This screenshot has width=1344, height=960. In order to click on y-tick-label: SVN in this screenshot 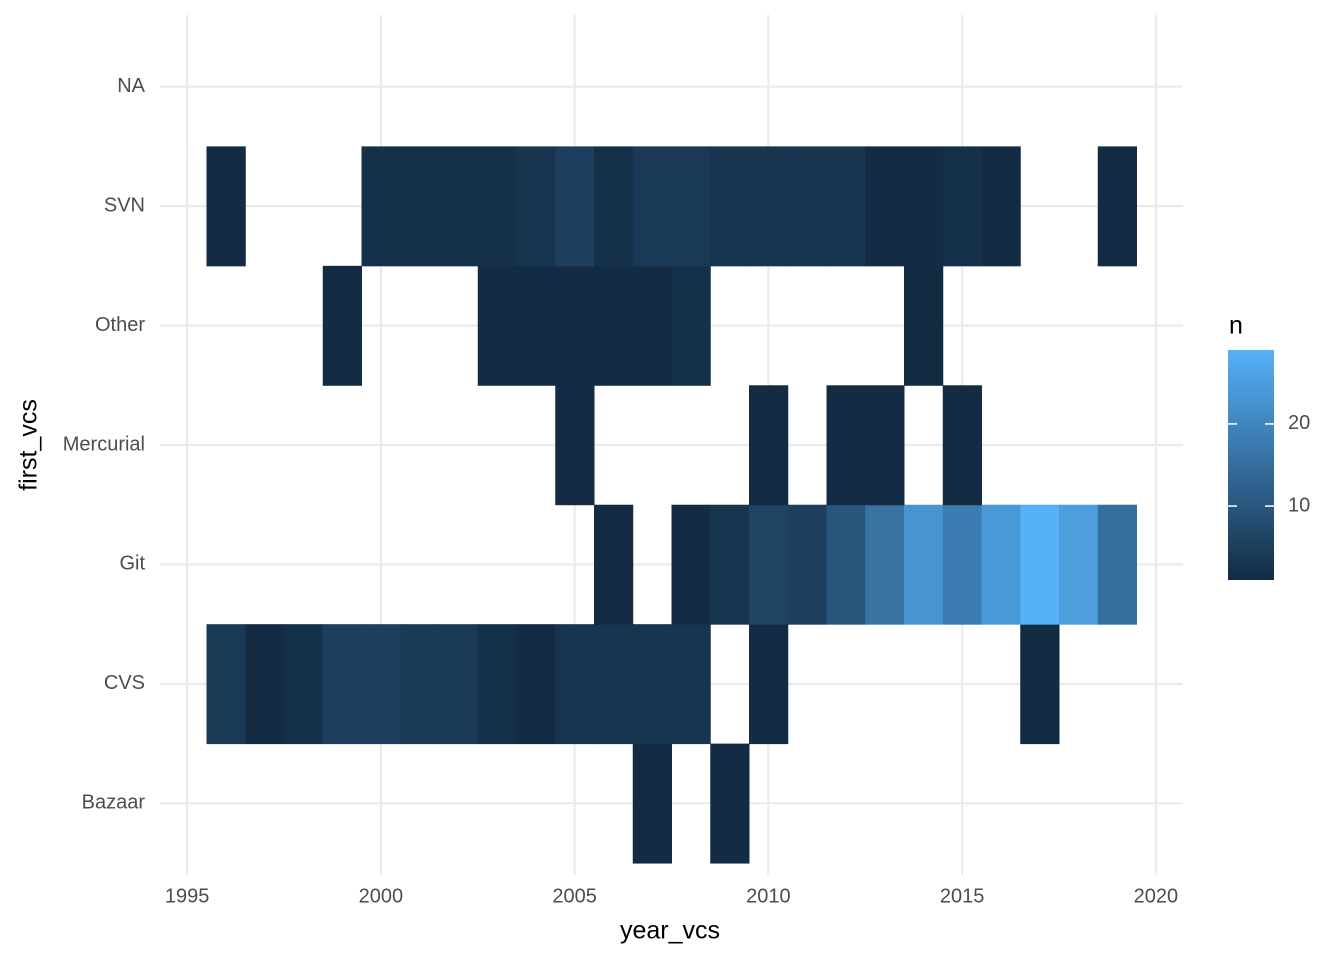, I will do `click(124, 205)`.